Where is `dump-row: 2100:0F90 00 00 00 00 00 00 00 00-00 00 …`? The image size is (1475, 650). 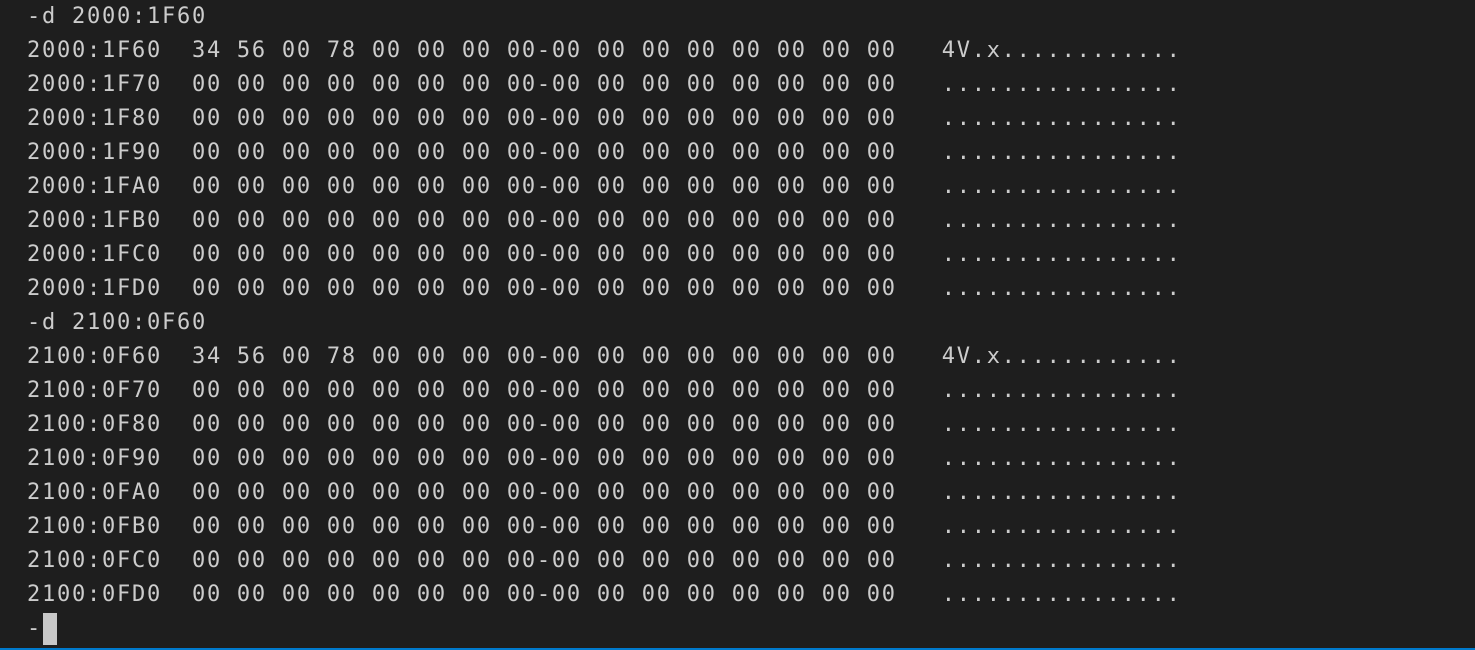 dump-row: 2100:0F90 00 00 00 00 00 00 00 00-00 00 … is located at coordinates (604, 459).